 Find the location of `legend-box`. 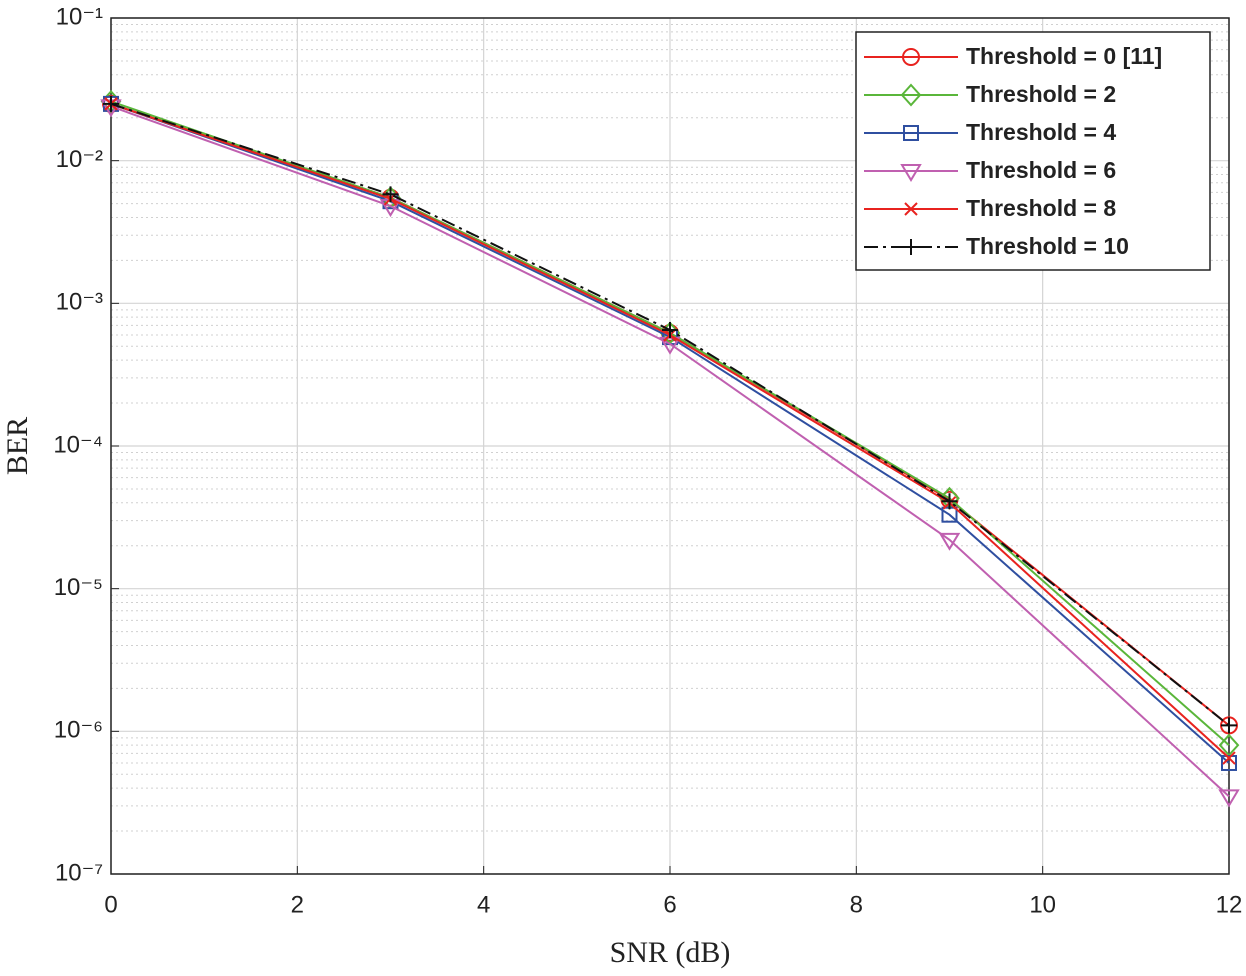

legend-box is located at coordinates (1033, 151).